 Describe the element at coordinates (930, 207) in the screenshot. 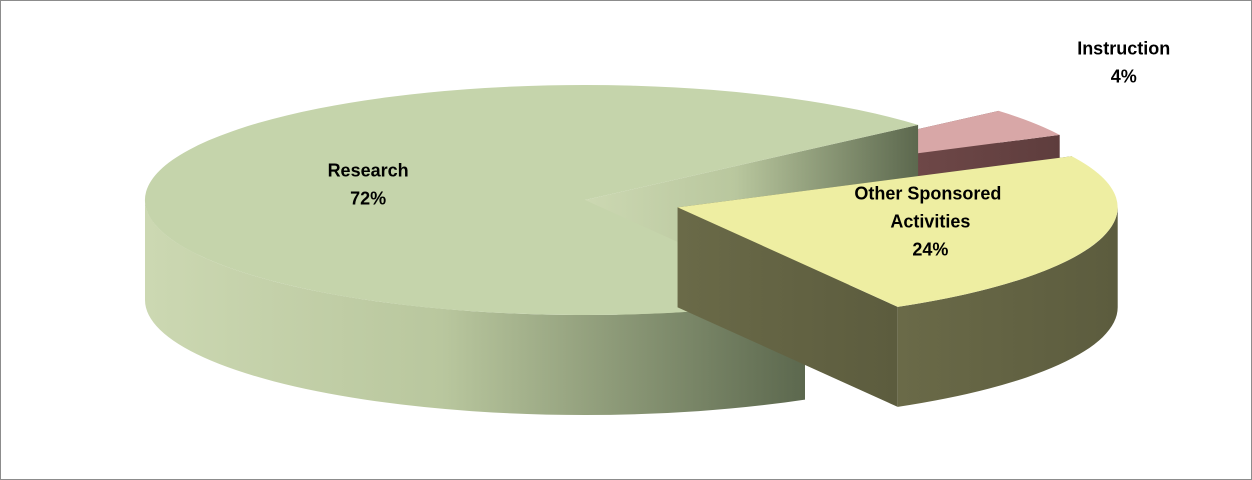

I see `slice-label: Other Sponsored Activities` at that location.